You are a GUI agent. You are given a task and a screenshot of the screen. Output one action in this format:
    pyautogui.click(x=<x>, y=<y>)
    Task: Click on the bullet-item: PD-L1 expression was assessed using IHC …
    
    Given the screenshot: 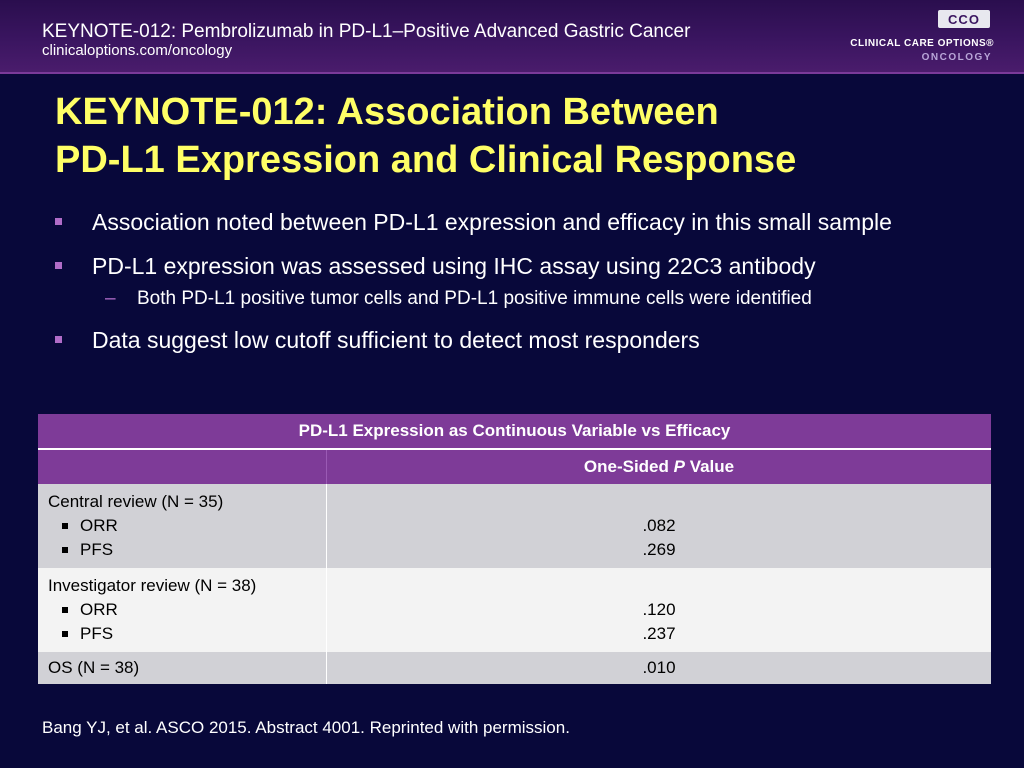 What is the action you would take?
    pyautogui.click(x=505, y=266)
    